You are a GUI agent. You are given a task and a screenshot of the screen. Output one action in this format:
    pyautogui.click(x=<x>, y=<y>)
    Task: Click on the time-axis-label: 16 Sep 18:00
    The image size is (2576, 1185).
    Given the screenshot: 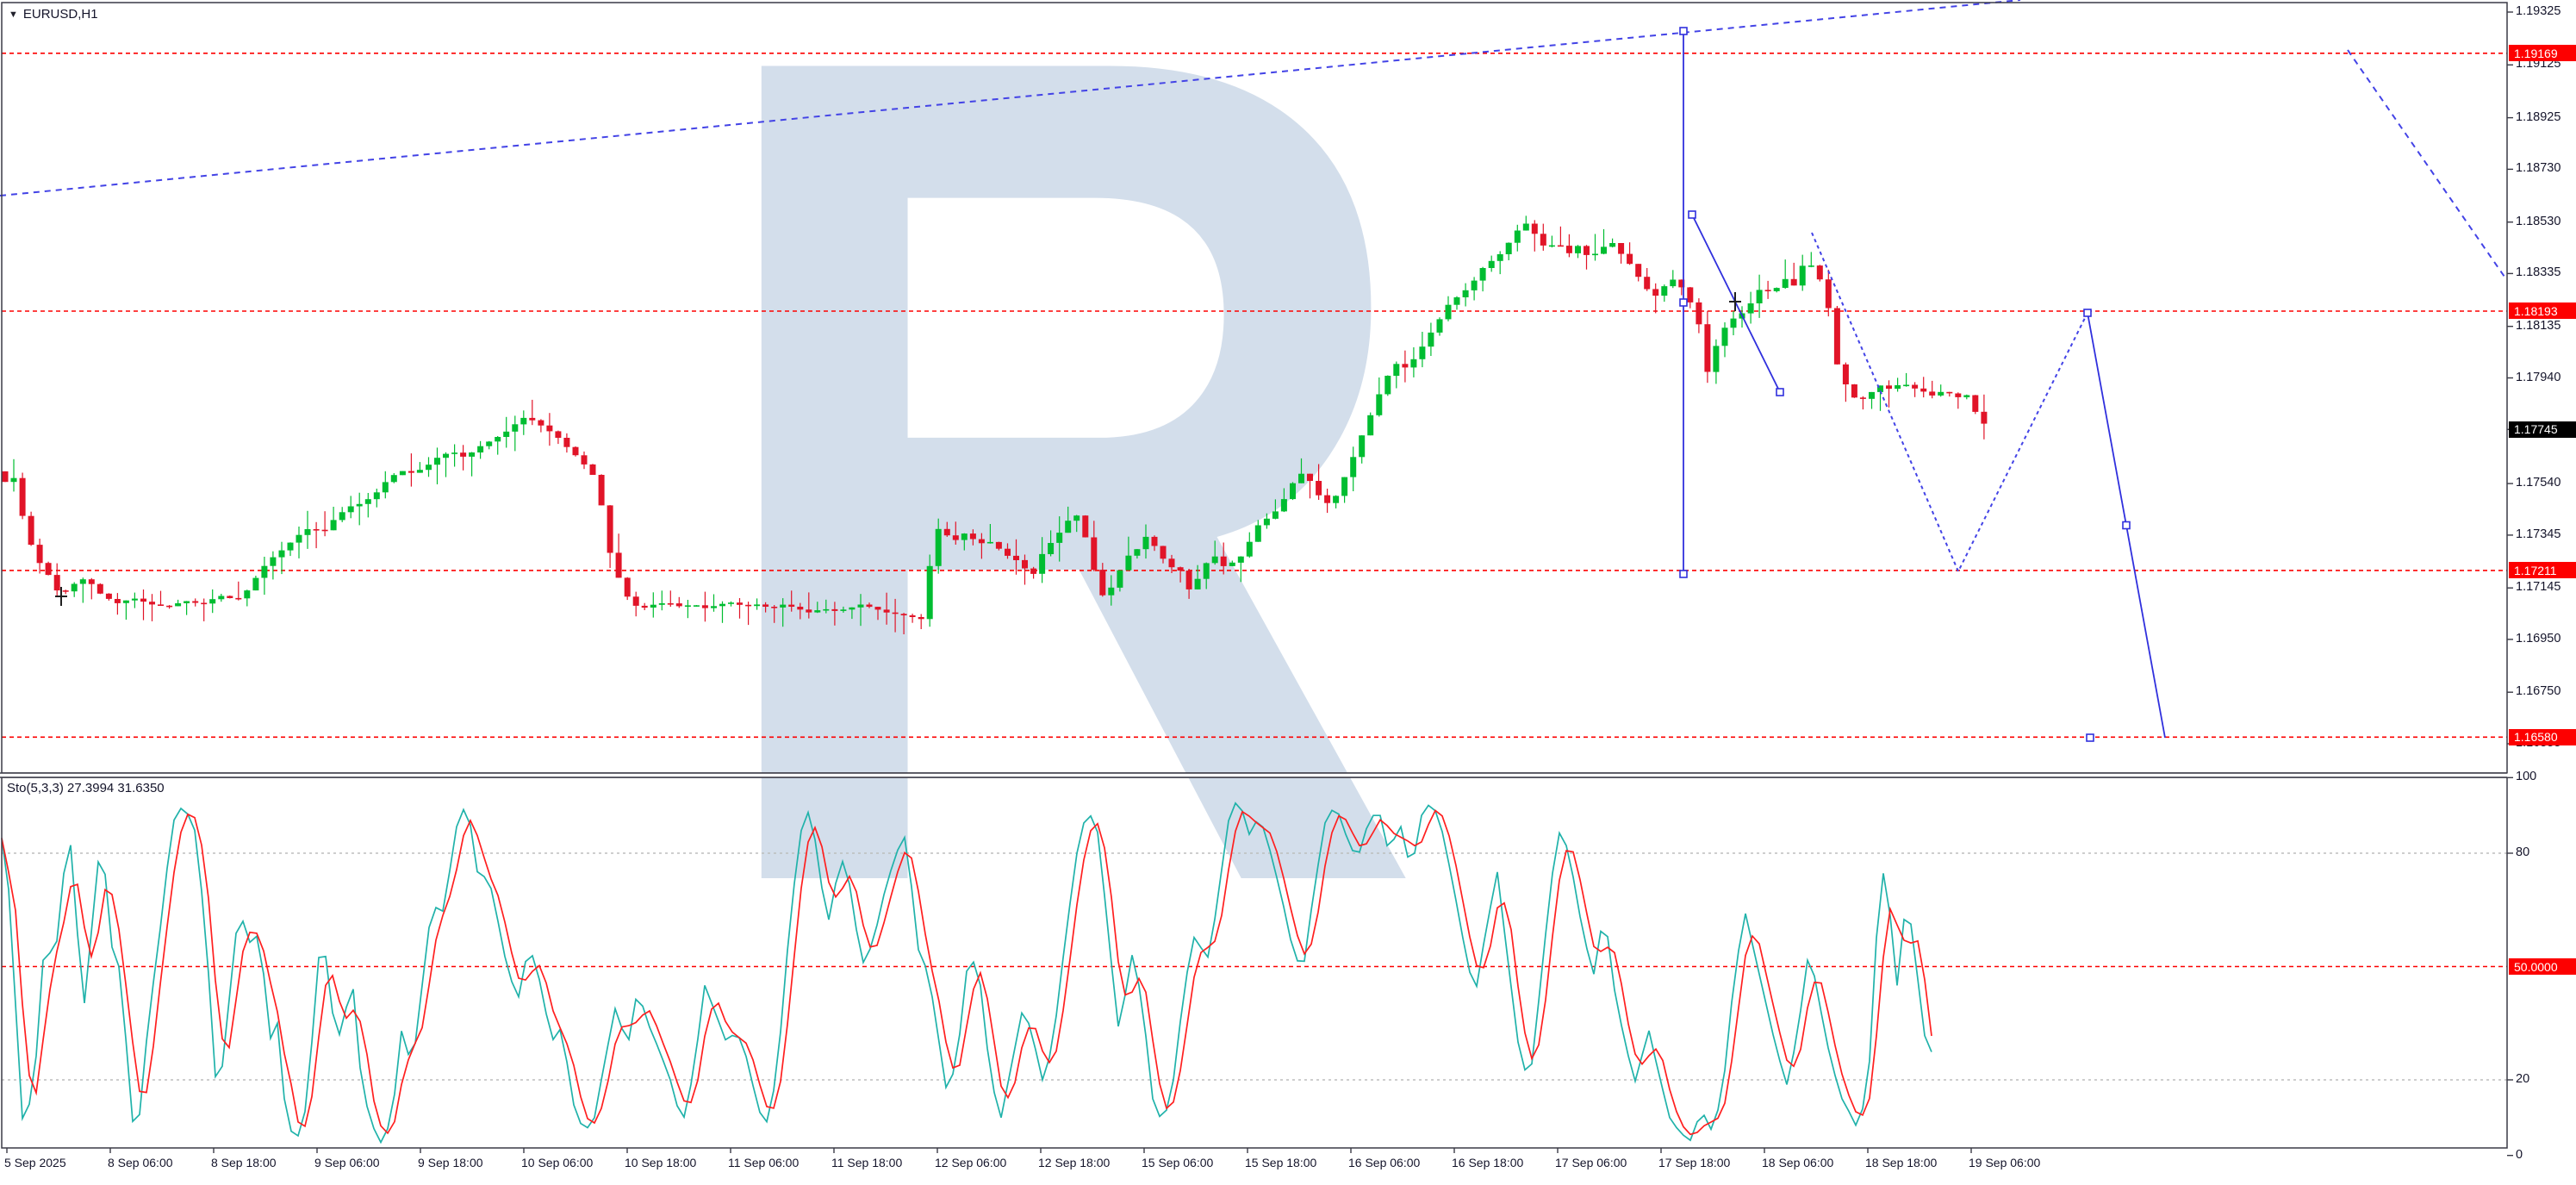 What is the action you would take?
    pyautogui.click(x=1488, y=1162)
    